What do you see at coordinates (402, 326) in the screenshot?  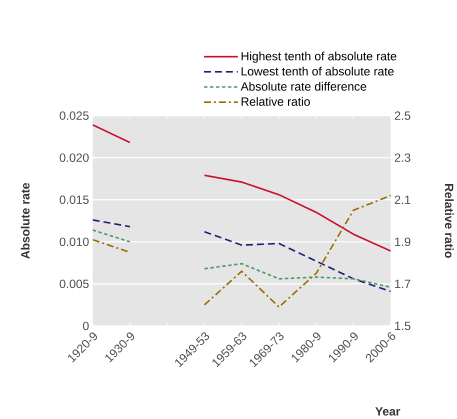 I see `y2-tick-label: 1.5` at bounding box center [402, 326].